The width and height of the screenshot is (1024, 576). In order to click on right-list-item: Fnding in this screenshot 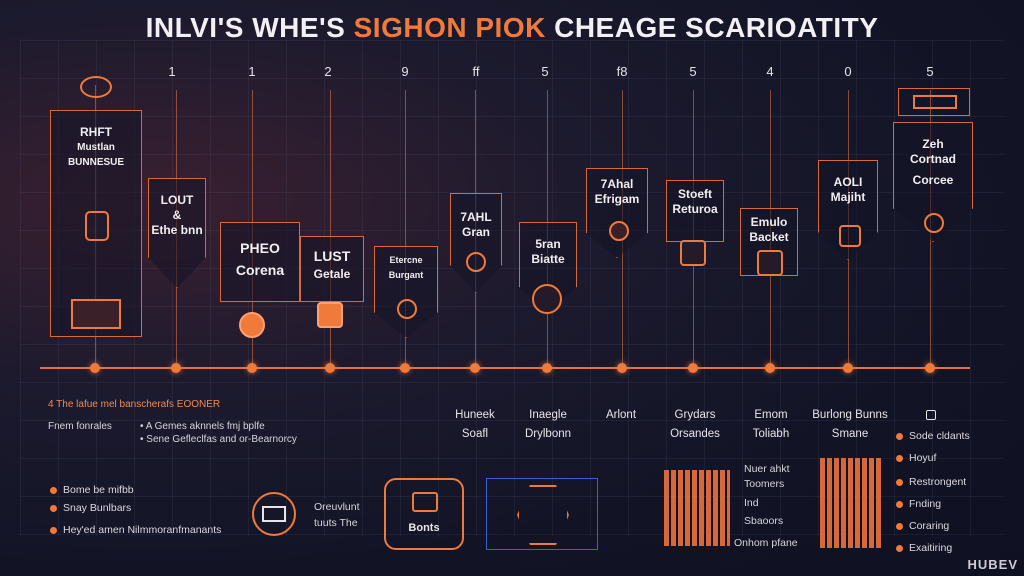, I will do `click(918, 504)`.